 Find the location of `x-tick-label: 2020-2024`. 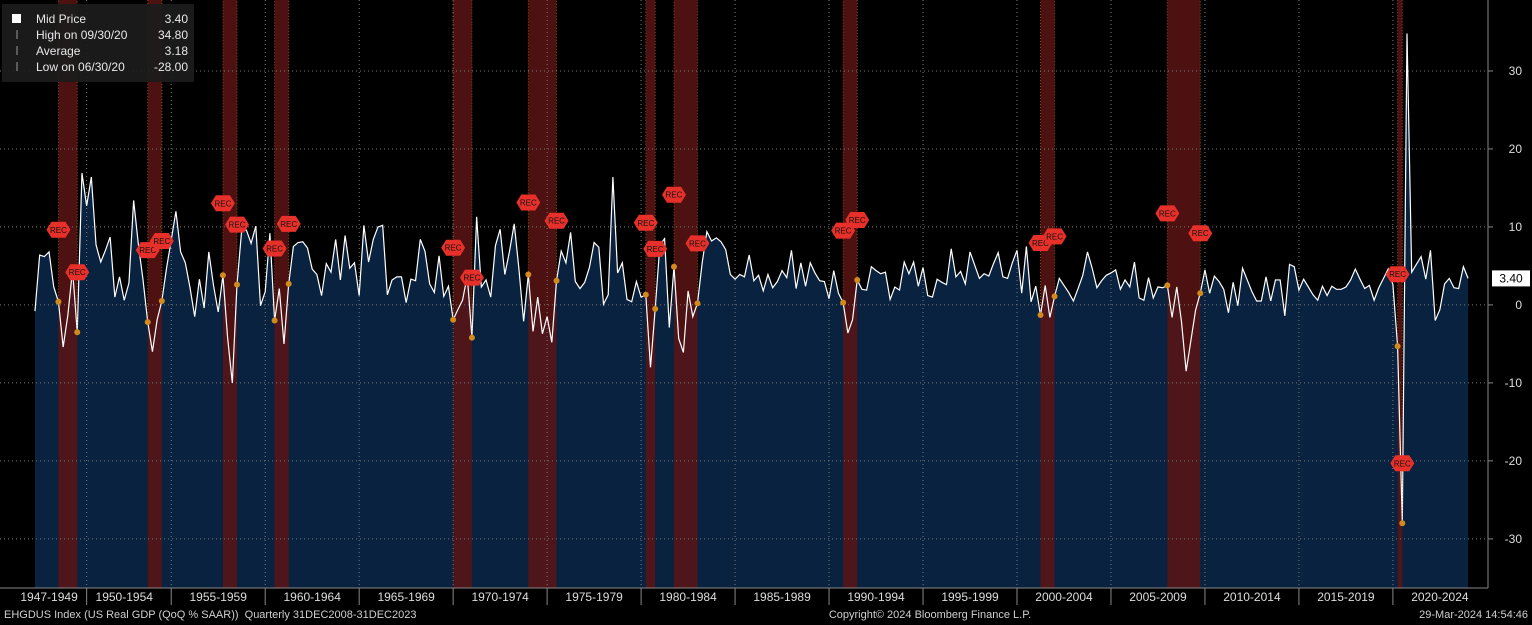

x-tick-label: 2020-2024 is located at coordinates (1440, 597).